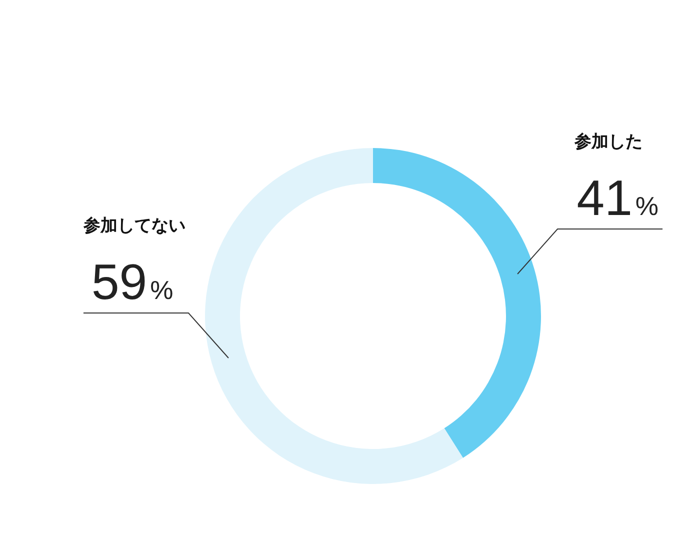 The image size is (700, 560). What do you see at coordinates (608, 142) in the screenshot?
I see `slice-label: 参加した` at bounding box center [608, 142].